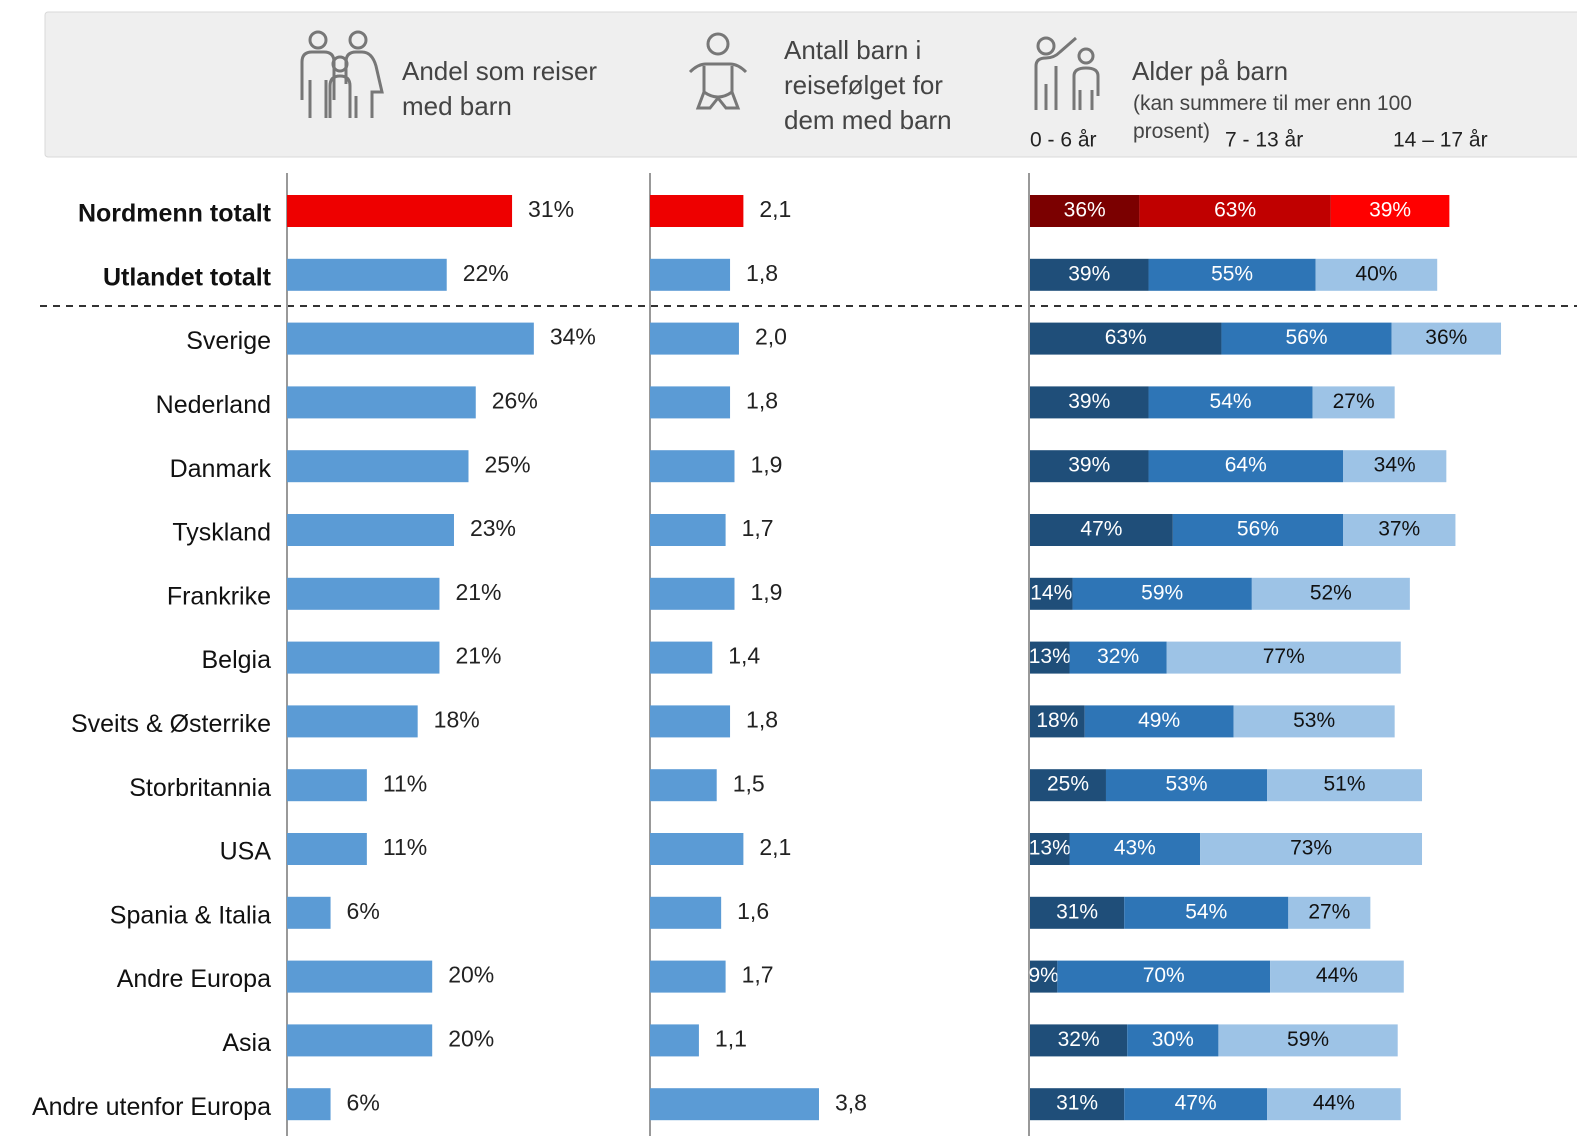  Describe the element at coordinates (744, 656) in the screenshot. I see `value-label: 1,4` at that location.